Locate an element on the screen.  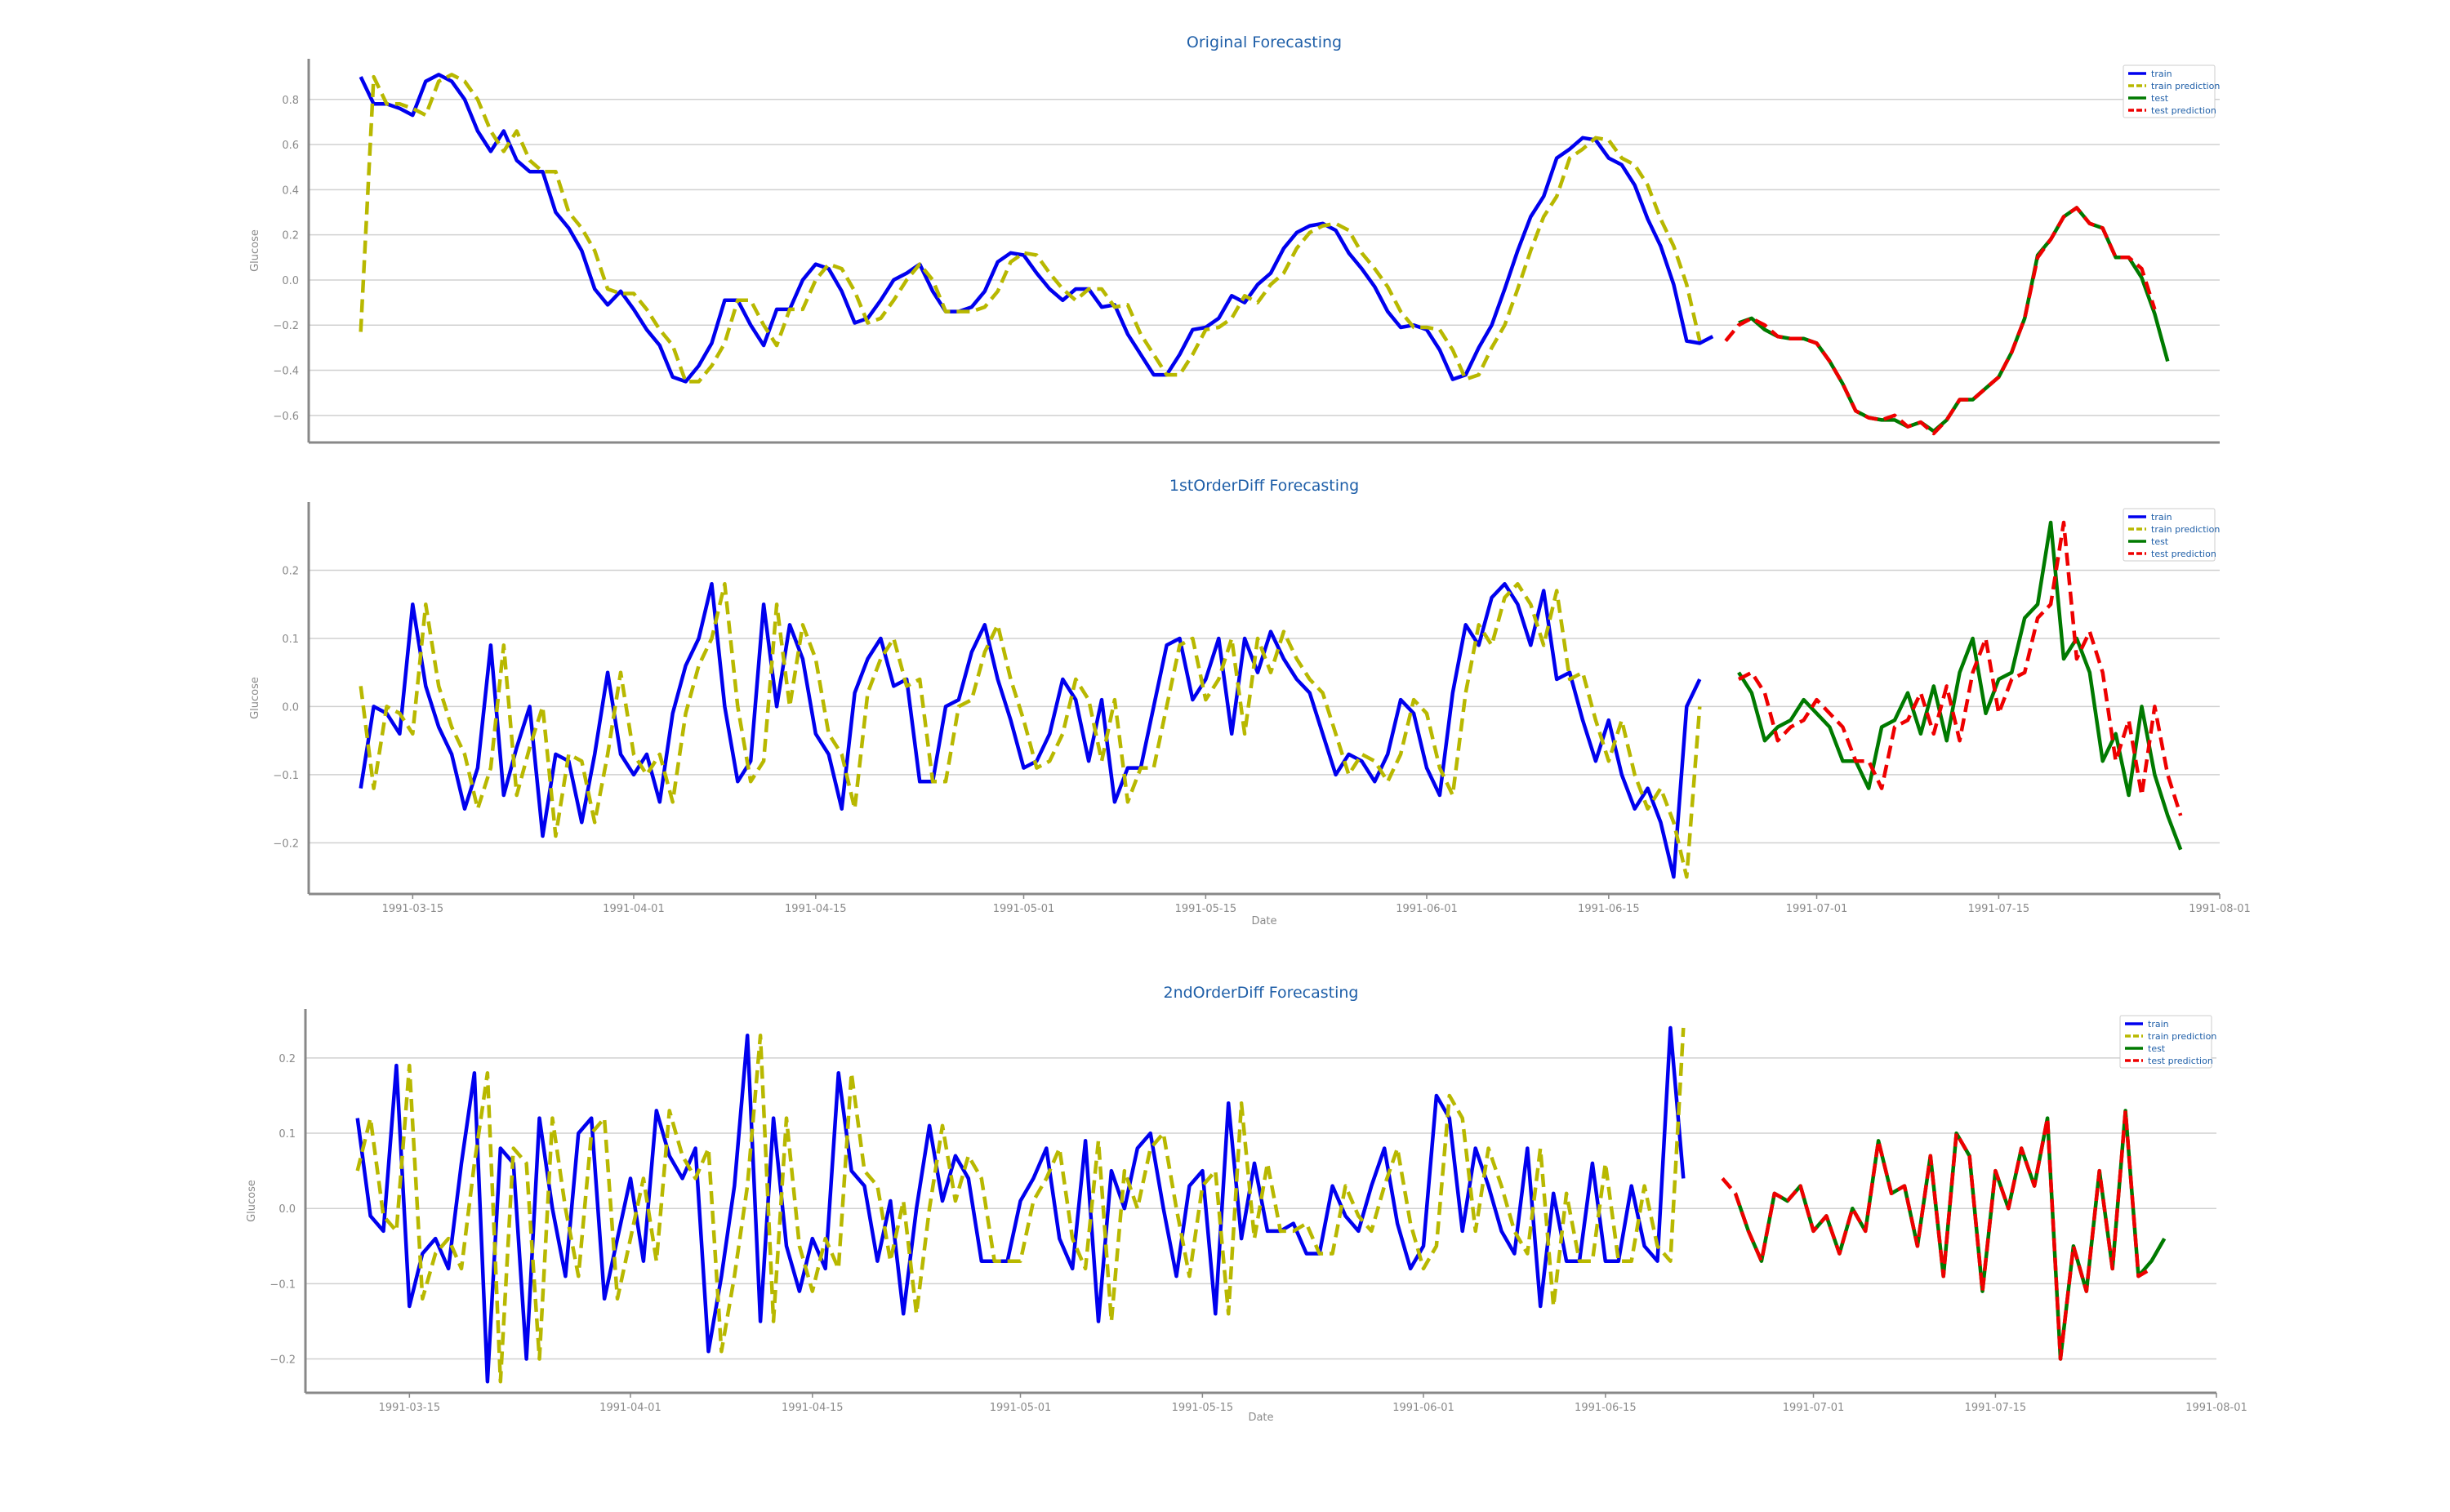
y-tick-label: 0.4 is located at coordinates (290, 191).